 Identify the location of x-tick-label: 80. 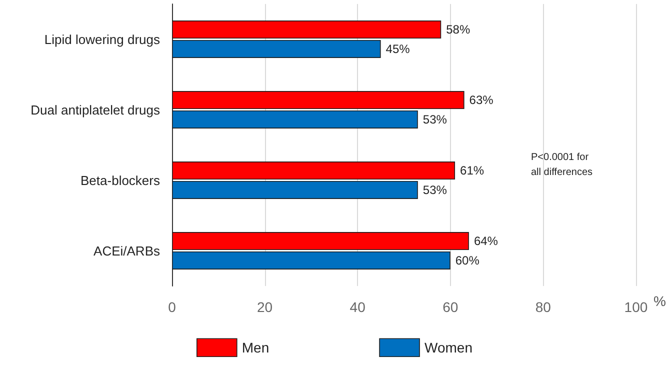
(543, 307).